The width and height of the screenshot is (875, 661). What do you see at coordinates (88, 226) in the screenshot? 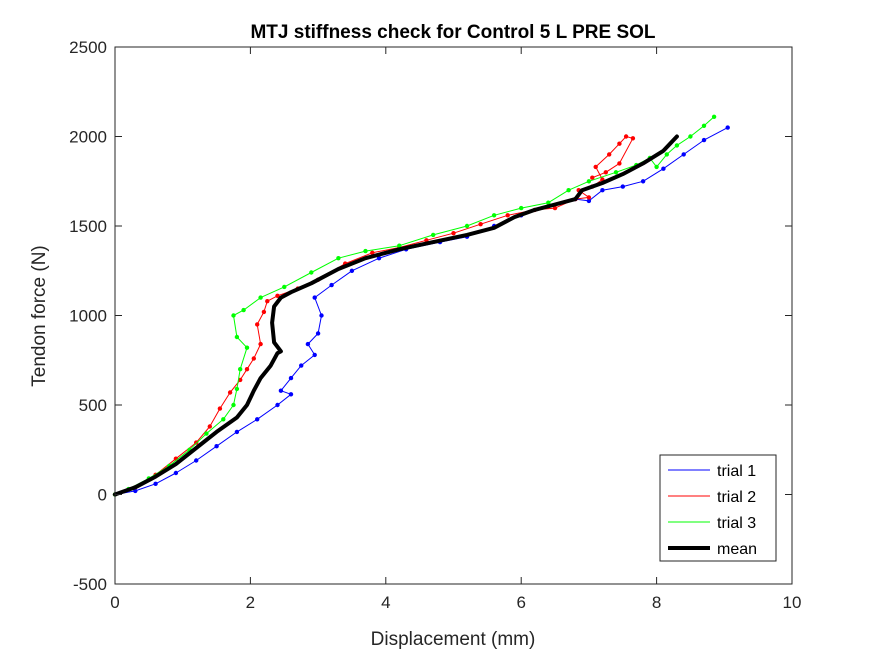
I see `y-tick-label: 1500` at bounding box center [88, 226].